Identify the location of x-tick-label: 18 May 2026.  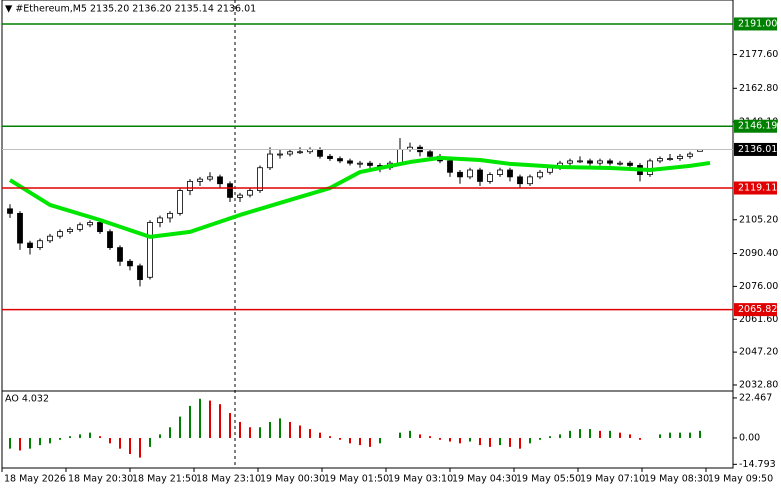
(35, 479).